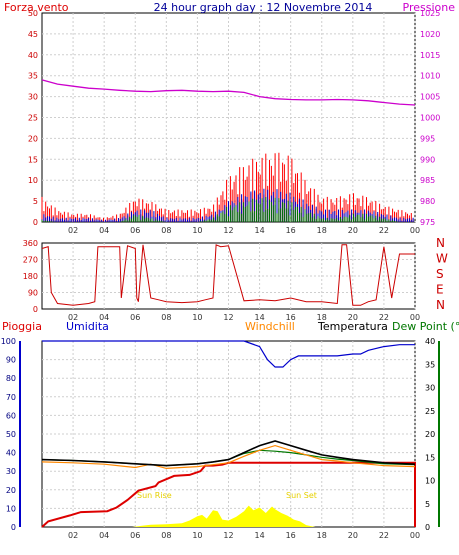 Image resolution: width=459 pixels, height=555 pixels. I want to click on wind-direction-line, so click(228, 275).